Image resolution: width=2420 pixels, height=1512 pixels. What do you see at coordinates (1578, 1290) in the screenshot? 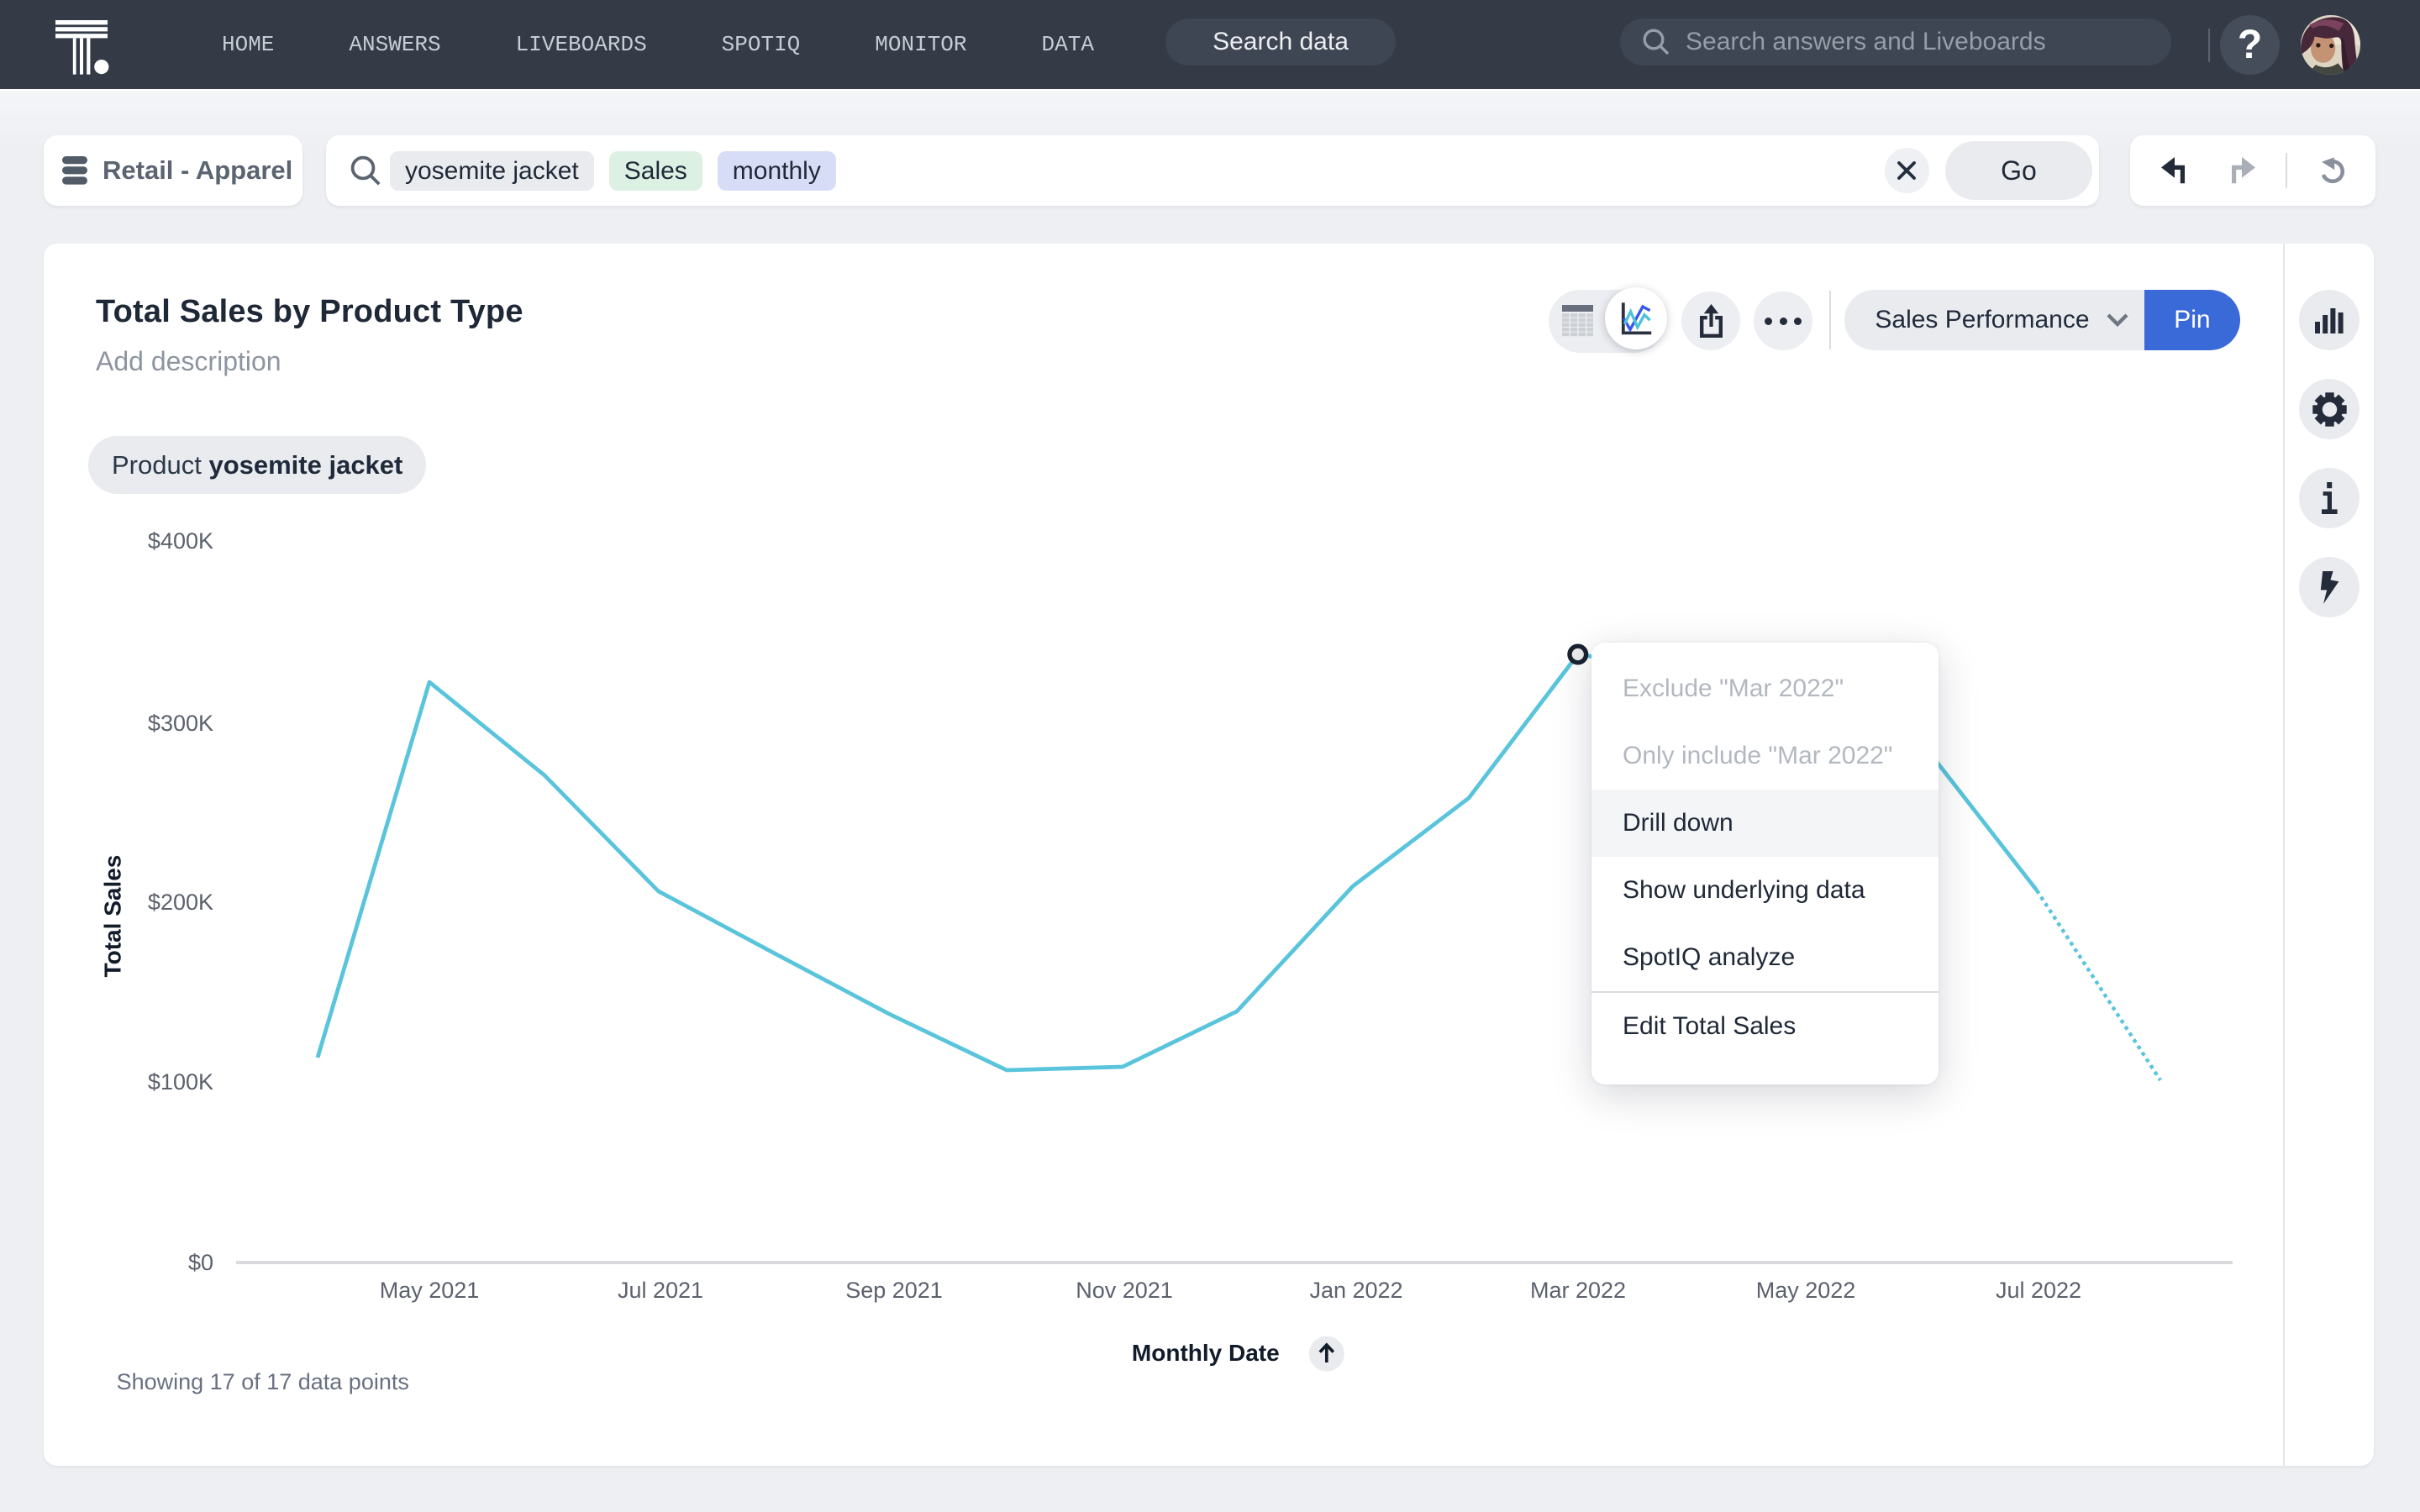
I see `svg-text: Mar 2022` at bounding box center [1578, 1290].